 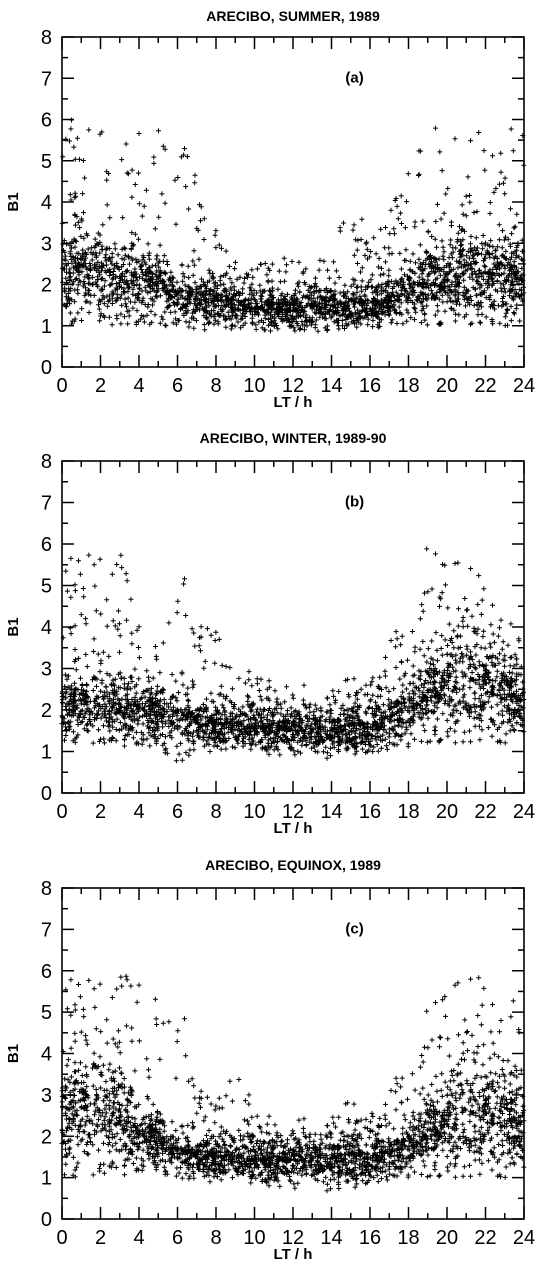 I want to click on chart-title: ARECIBO, WINTER, 1989-90, so click(x=293, y=438).